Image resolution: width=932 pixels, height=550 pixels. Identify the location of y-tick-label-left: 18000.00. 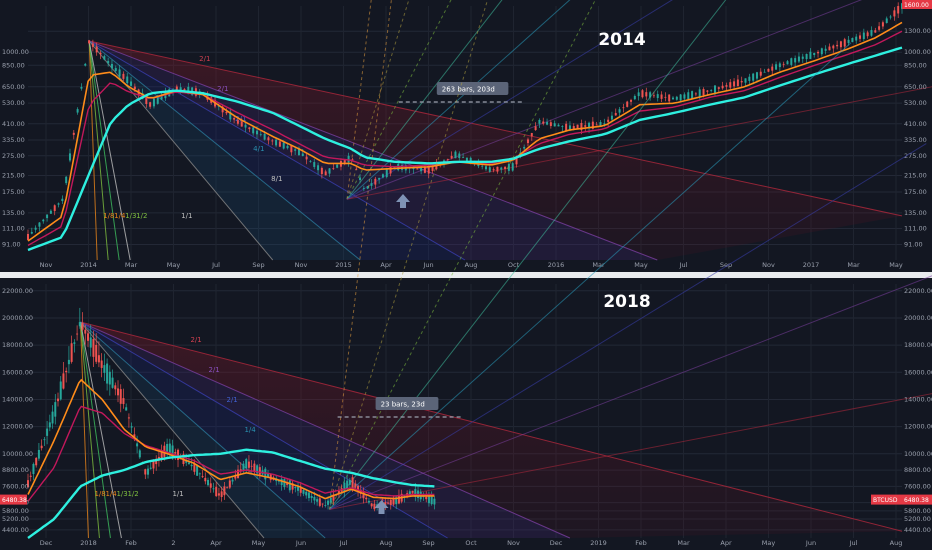
(17, 345).